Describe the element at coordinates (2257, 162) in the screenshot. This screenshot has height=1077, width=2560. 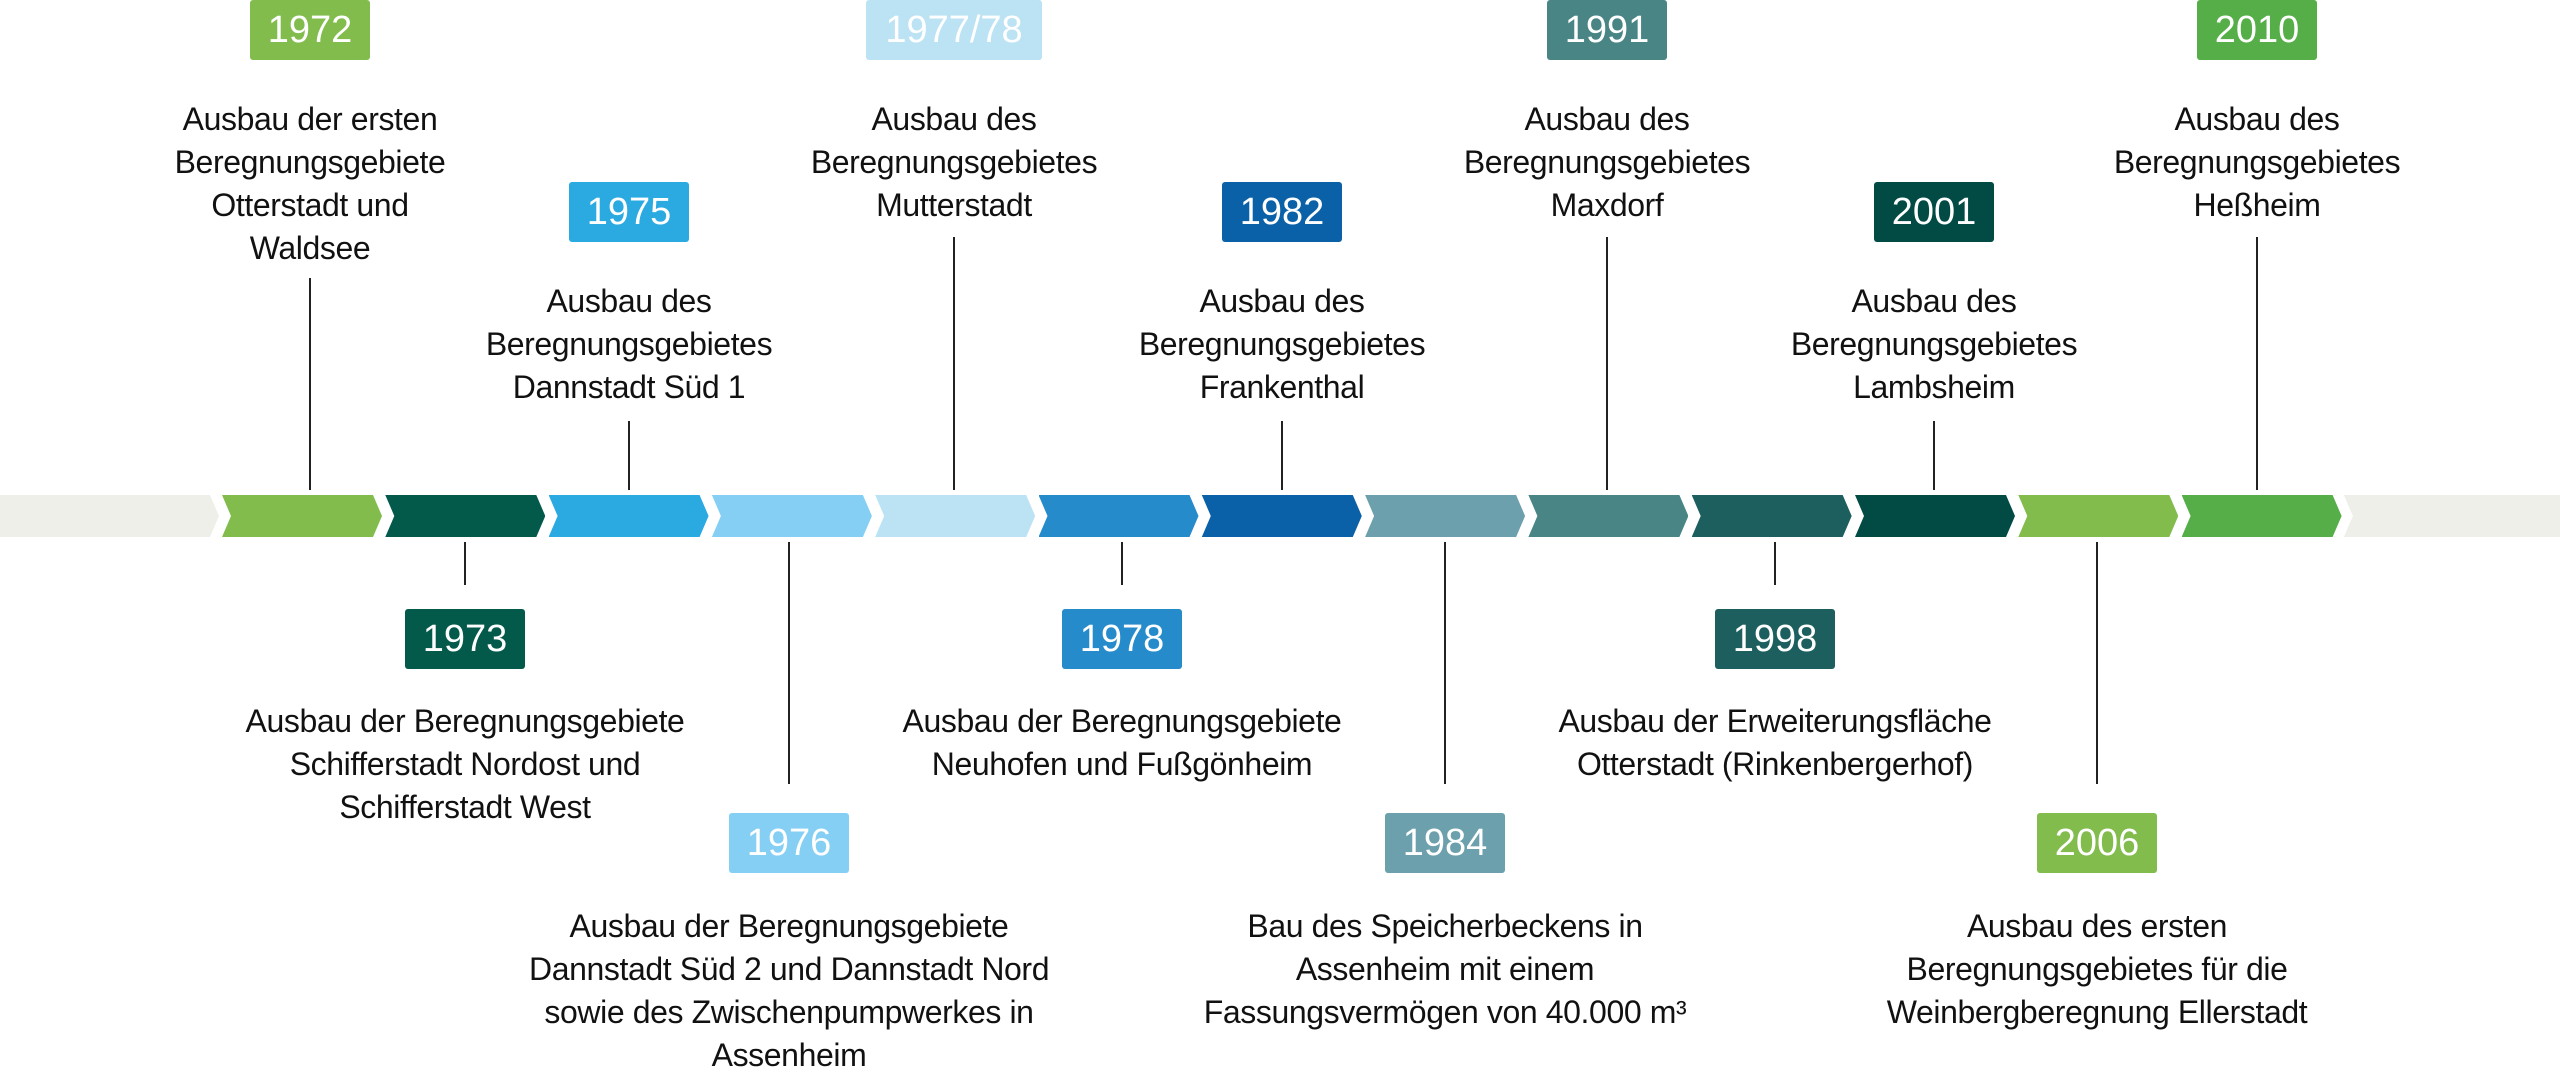
I see `event-description: Ausbau des Beregnungsgebietes Heßheim` at that location.